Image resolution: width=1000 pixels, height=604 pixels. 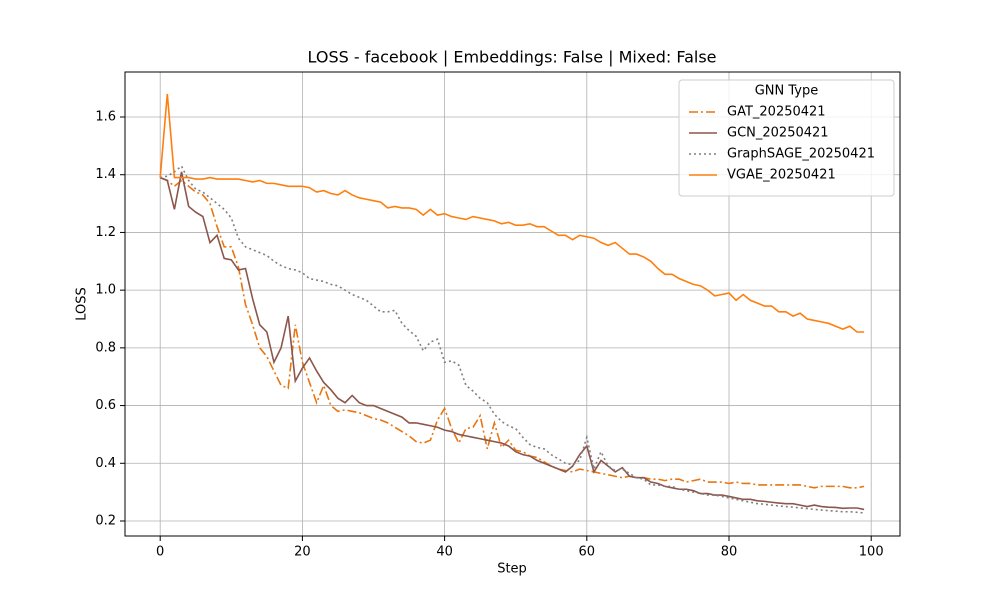 I want to click on x-tick-label: 80, so click(x=729, y=552).